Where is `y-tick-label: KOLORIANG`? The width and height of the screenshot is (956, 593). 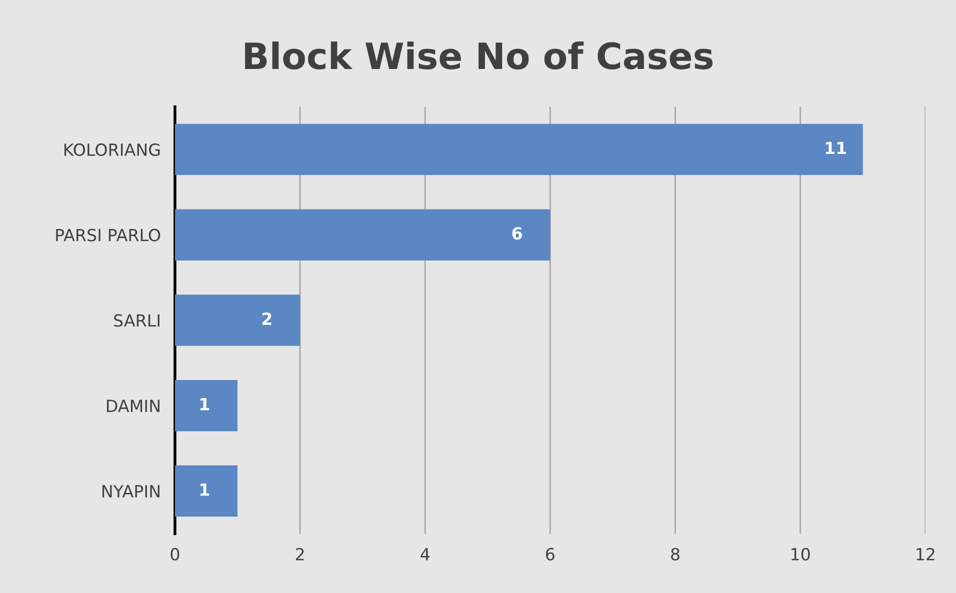 y-tick-label: KOLORIANG is located at coordinates (112, 149).